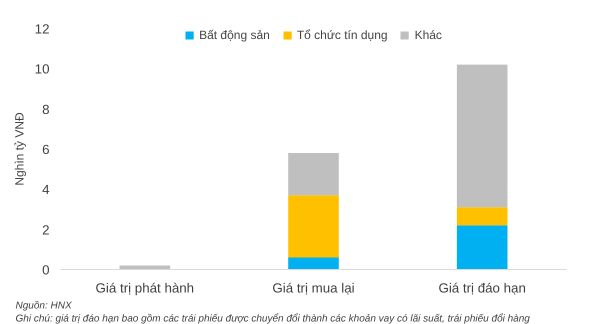 This screenshot has height=324, width=606. What do you see at coordinates (234, 35) in the screenshot?
I see `legend-label: Bất động sản` at bounding box center [234, 35].